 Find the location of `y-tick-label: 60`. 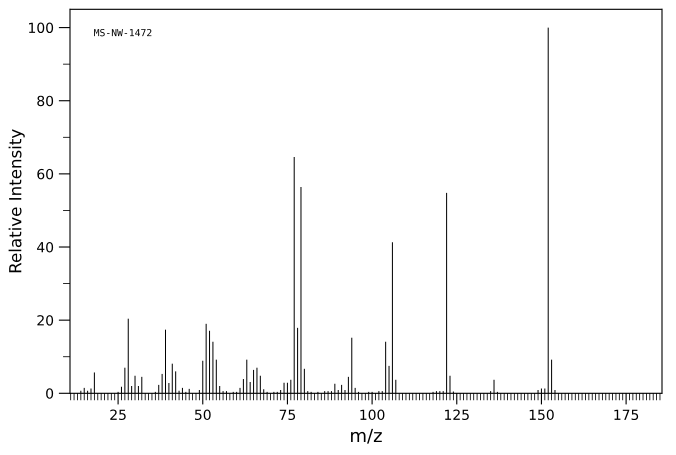

y-tick-label: 60 is located at coordinates (45, 174).